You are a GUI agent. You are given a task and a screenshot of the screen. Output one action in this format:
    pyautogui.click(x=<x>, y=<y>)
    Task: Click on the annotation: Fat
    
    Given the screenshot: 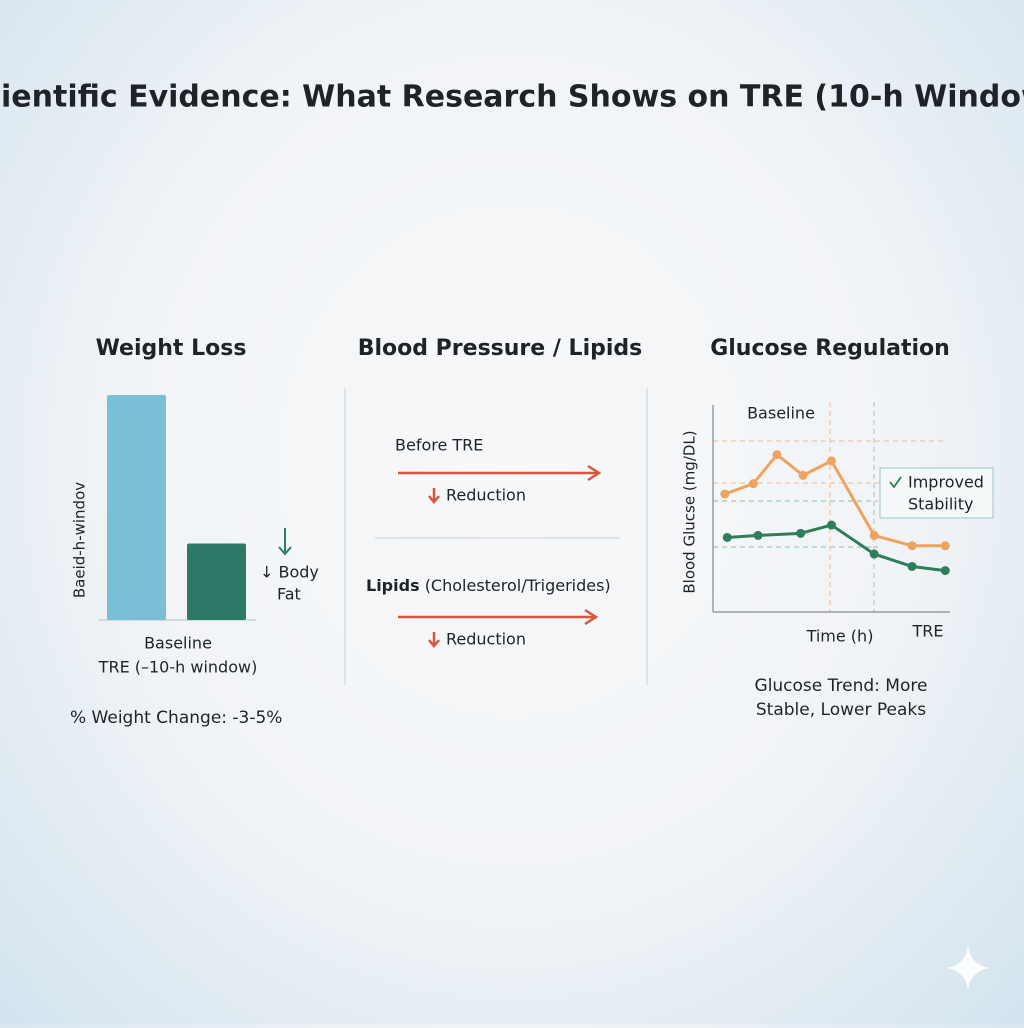 What is the action you would take?
    pyautogui.click(x=289, y=594)
    